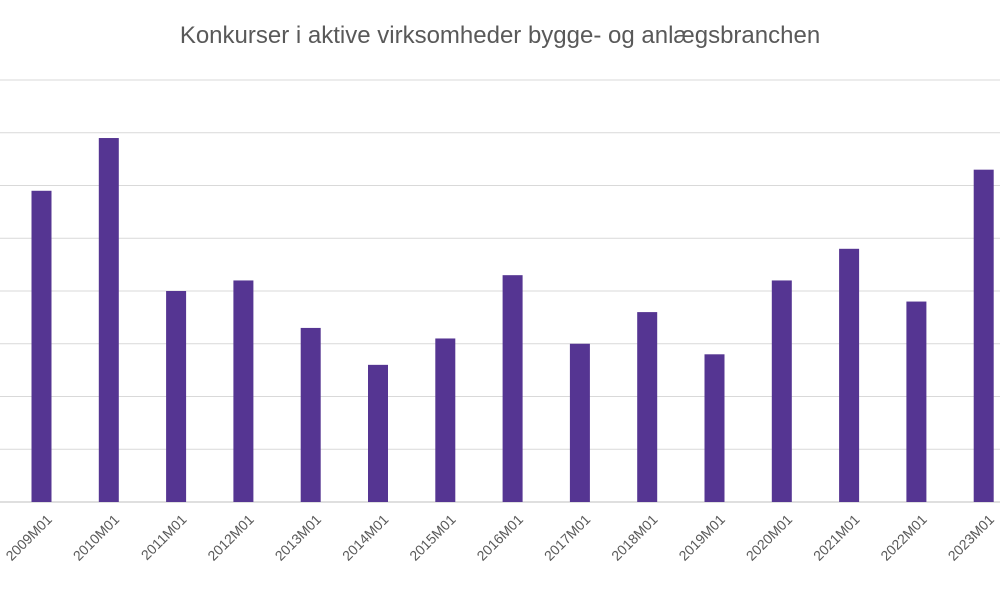 This screenshot has width=1000, height=600. I want to click on x-tick-label: 2019M01, so click(701, 537).